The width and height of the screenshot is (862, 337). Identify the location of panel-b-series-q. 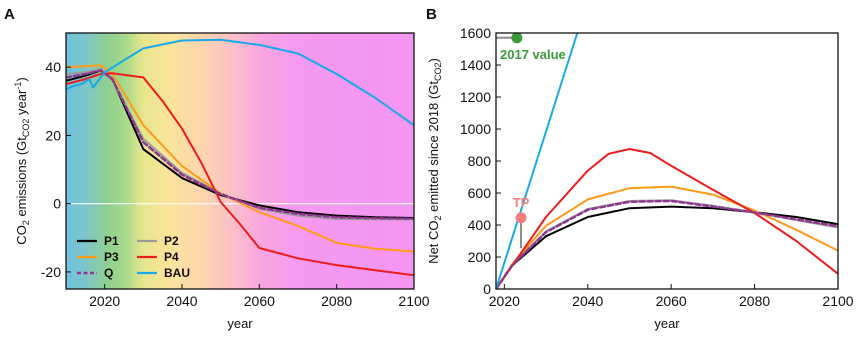
(667, 244).